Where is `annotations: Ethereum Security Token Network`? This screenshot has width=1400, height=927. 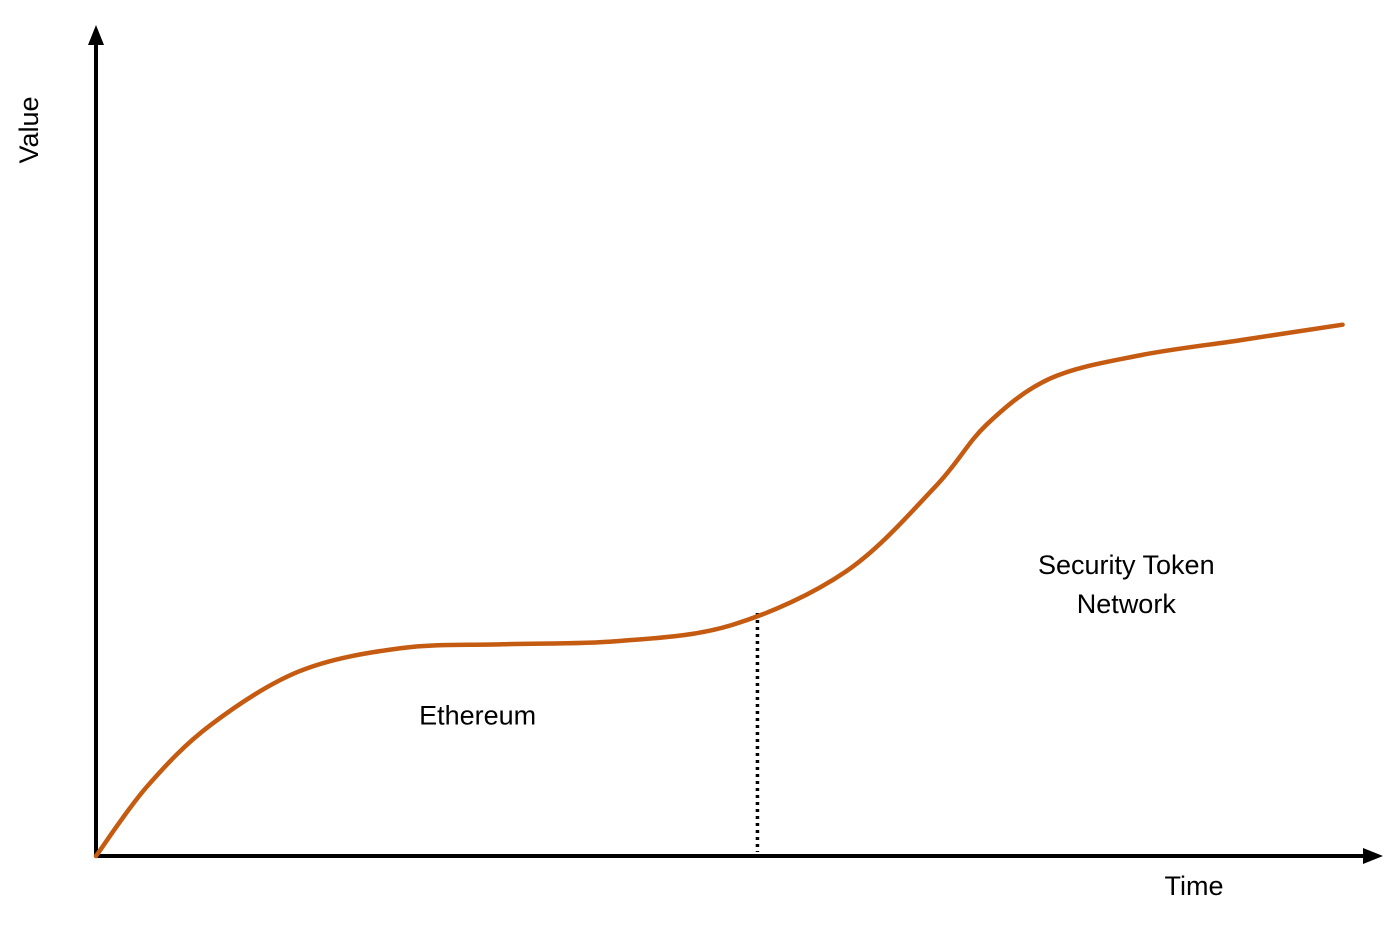
annotations: Ethereum Security Token Network is located at coordinates (817, 640).